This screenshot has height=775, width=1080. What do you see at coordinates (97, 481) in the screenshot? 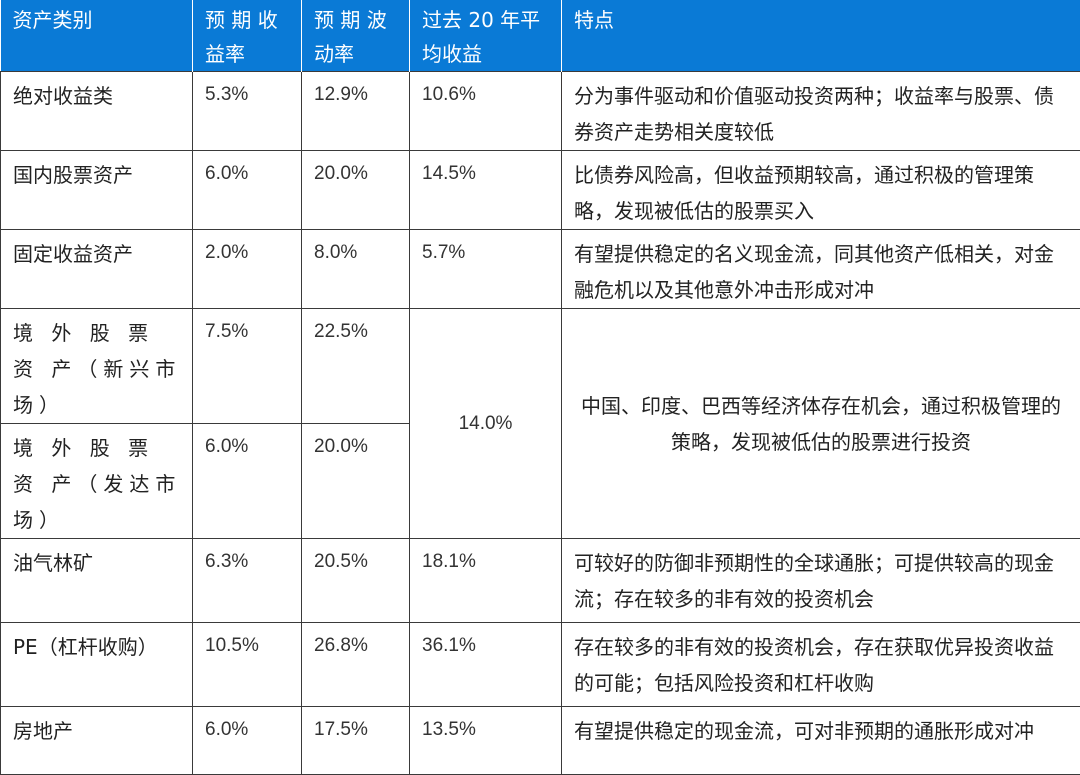
I see `asset-class-cell: 境 外 股 票 资 产（发达市场）` at bounding box center [97, 481].